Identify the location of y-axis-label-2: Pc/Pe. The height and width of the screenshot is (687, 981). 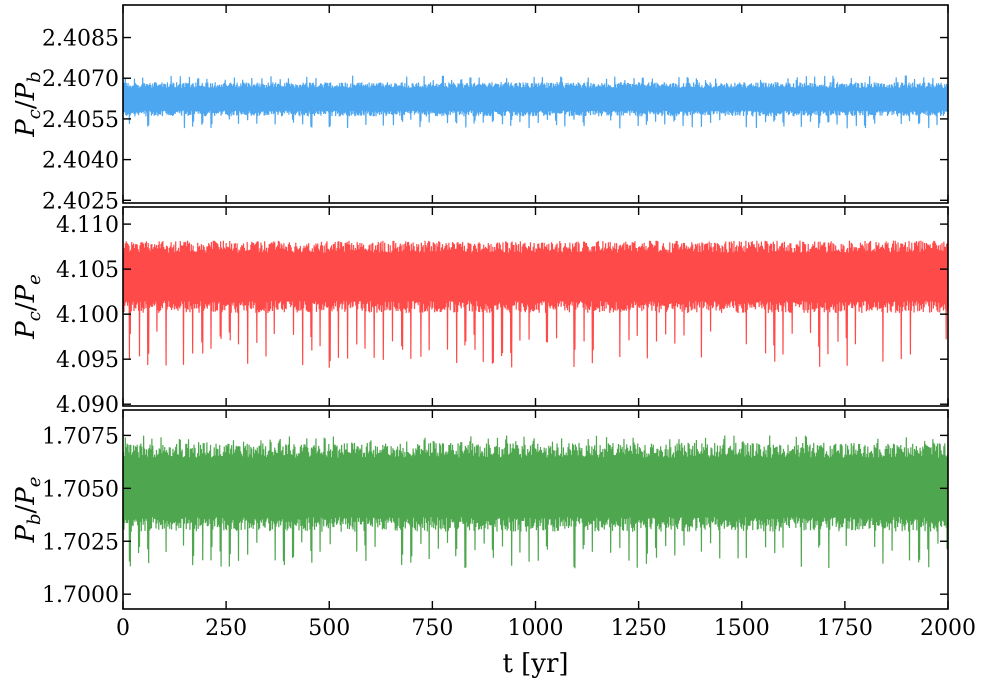
(28, 307).